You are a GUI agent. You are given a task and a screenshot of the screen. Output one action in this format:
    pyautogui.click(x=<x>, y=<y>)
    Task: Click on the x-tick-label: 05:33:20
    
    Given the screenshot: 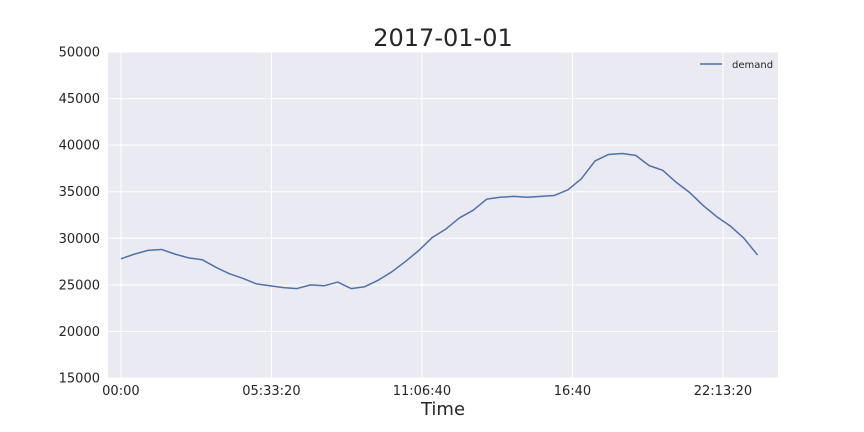 What is the action you would take?
    pyautogui.click(x=271, y=391)
    